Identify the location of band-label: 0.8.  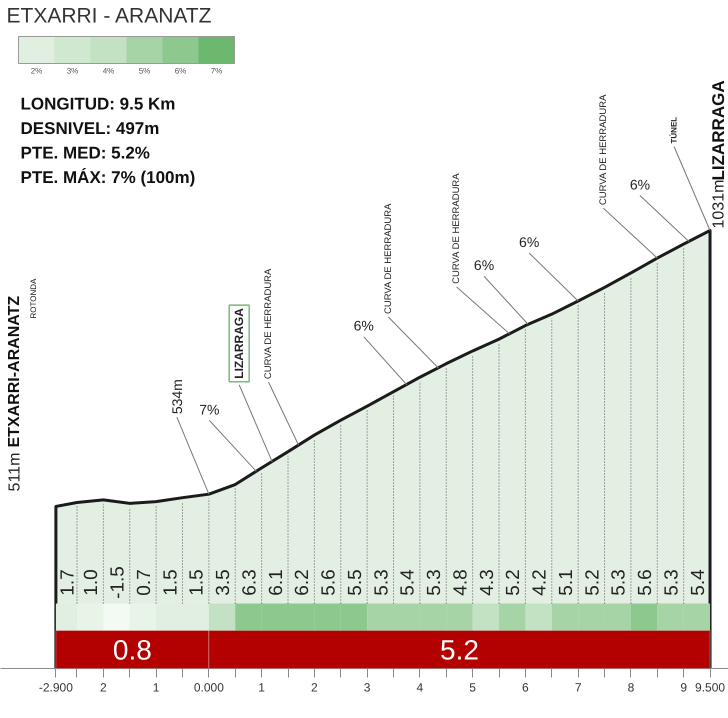
(132, 650).